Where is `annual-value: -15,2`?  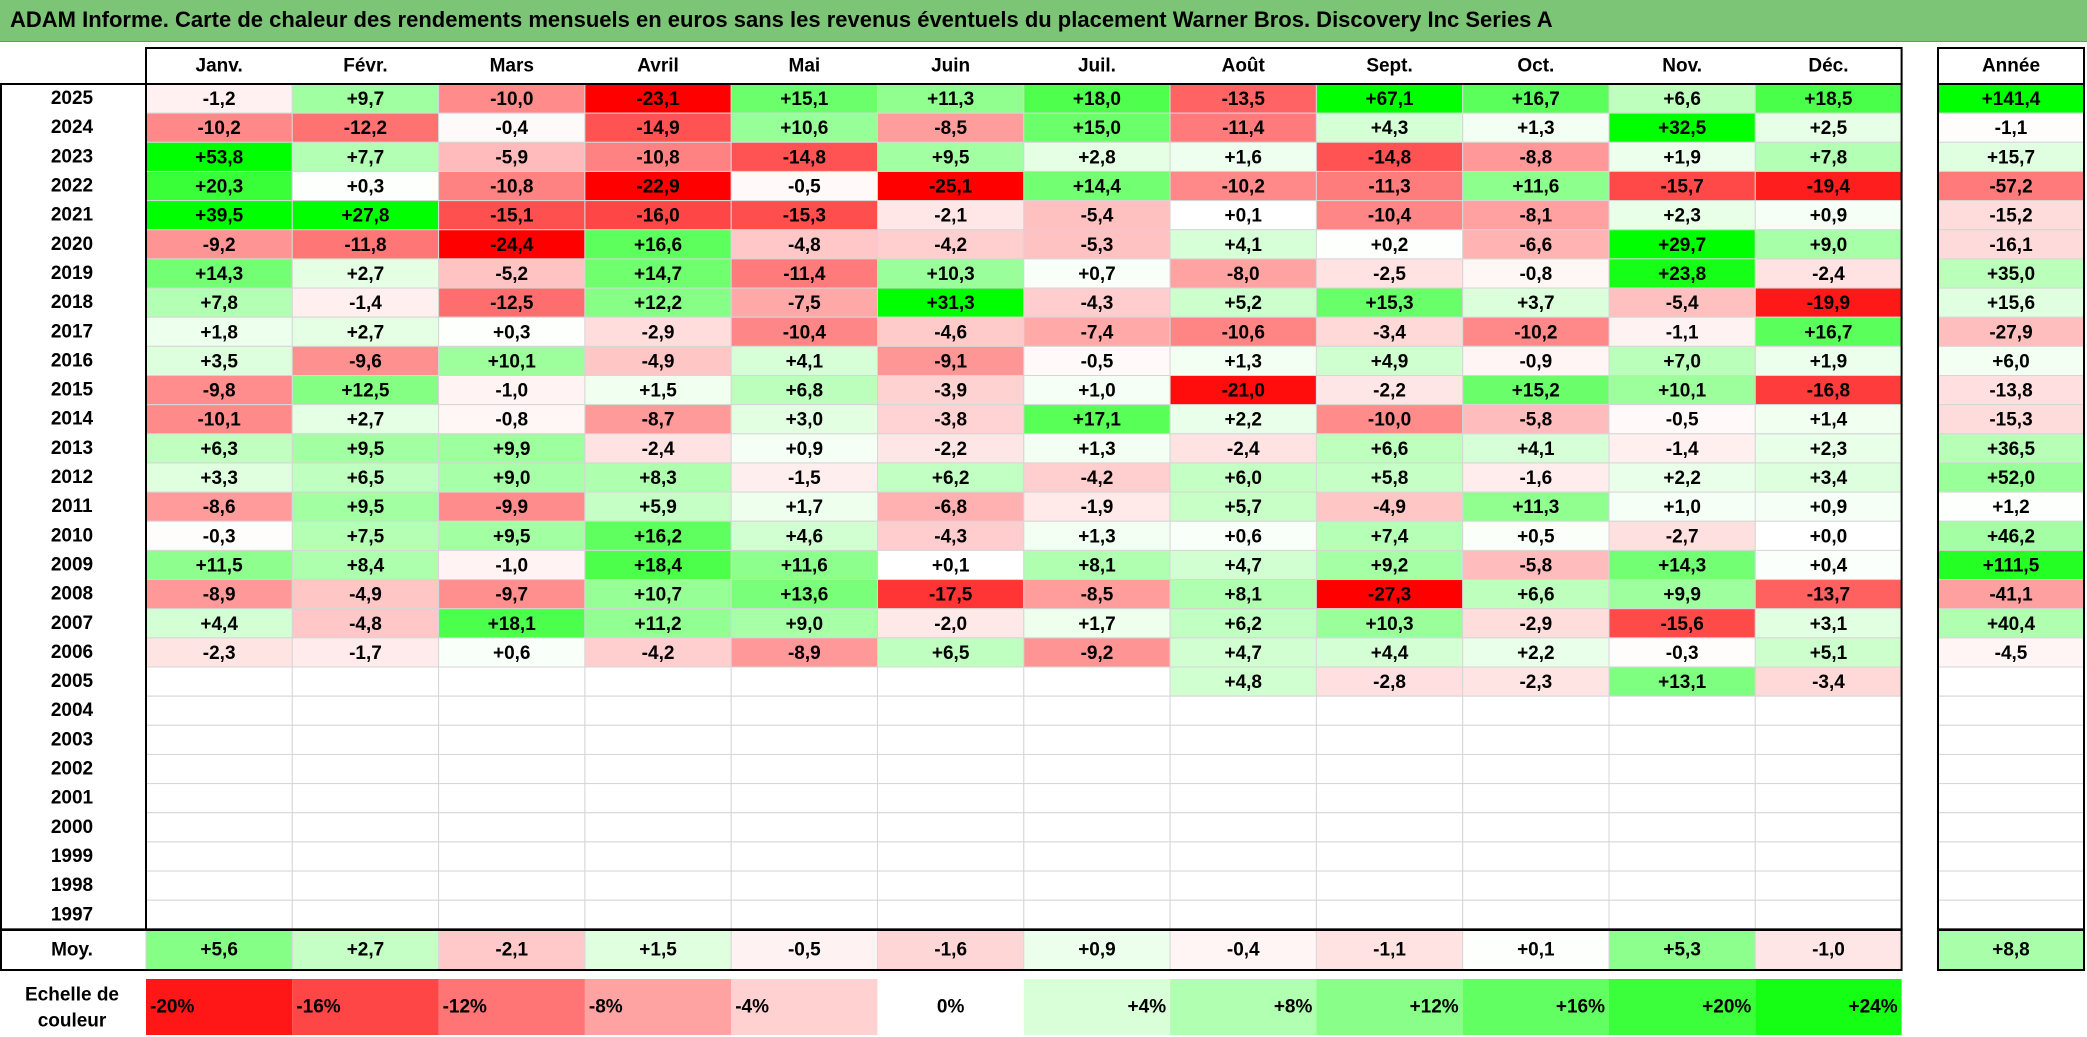 annual-value: -15,2 is located at coordinates (2010, 216).